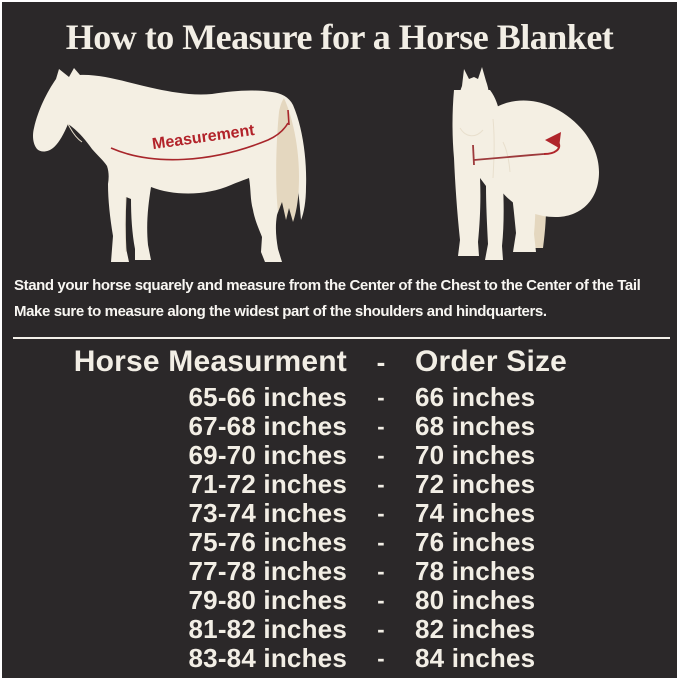  I want to click on table-row: 69-70 inches - 70 inches, so click(339, 455).